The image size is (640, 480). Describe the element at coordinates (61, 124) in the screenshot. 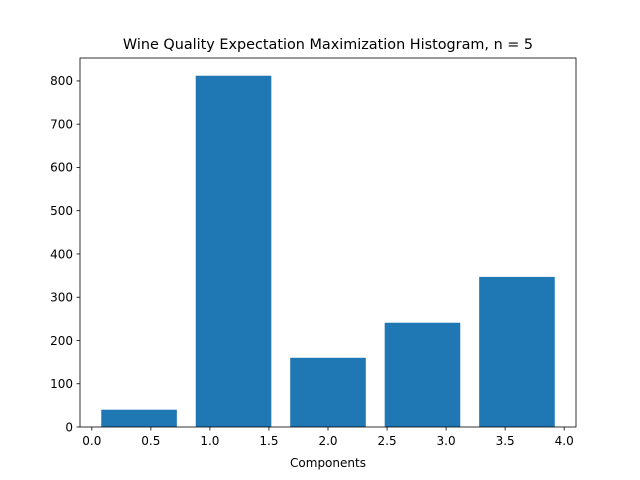

I see `y-tick-label: 700` at that location.